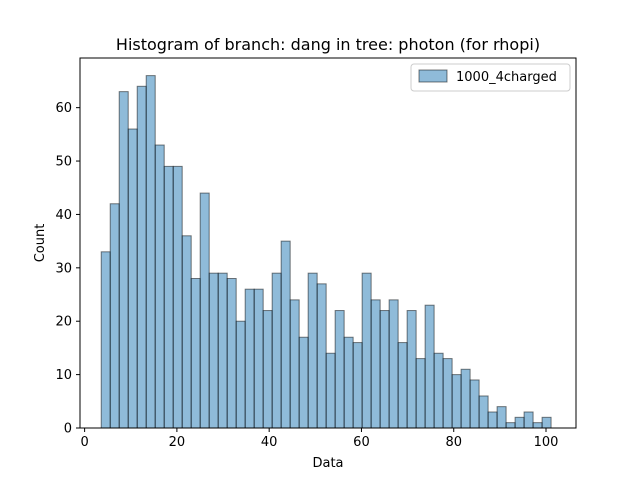 Image resolution: width=640 pixels, height=480 pixels. I want to click on y-tick-label: 0, so click(68, 429).